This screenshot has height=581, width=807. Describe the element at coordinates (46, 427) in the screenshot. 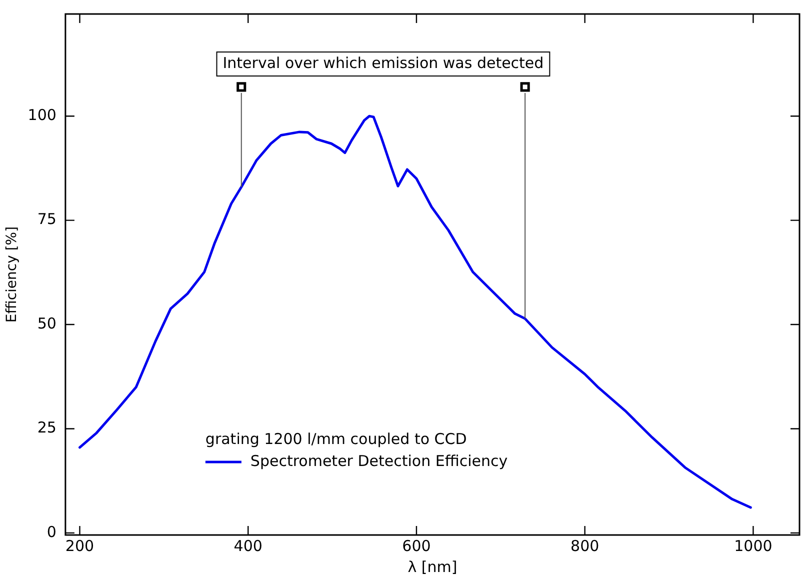

I see `y-tick-label: 25` at that location.